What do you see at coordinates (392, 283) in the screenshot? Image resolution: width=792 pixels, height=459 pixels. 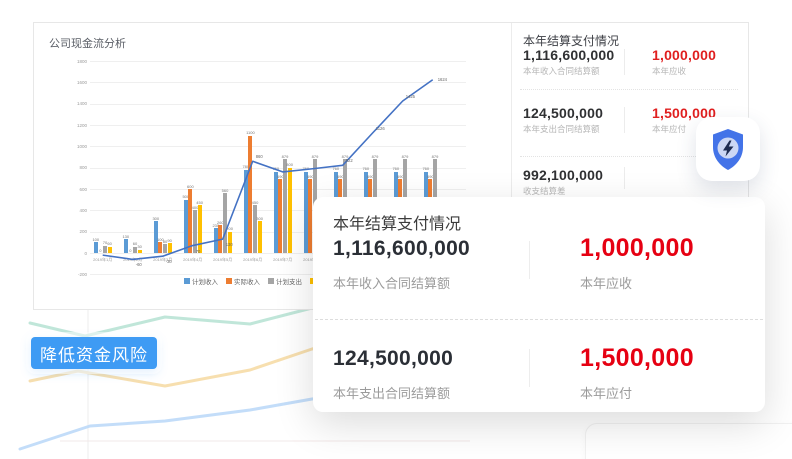 I see `popup-income-caption: 本年收入合同结算额` at bounding box center [392, 283].